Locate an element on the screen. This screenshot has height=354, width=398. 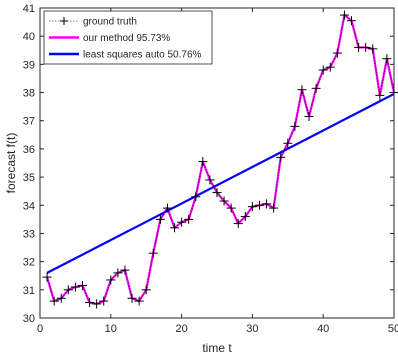
y-tick-label: 40 is located at coordinates (29, 37).